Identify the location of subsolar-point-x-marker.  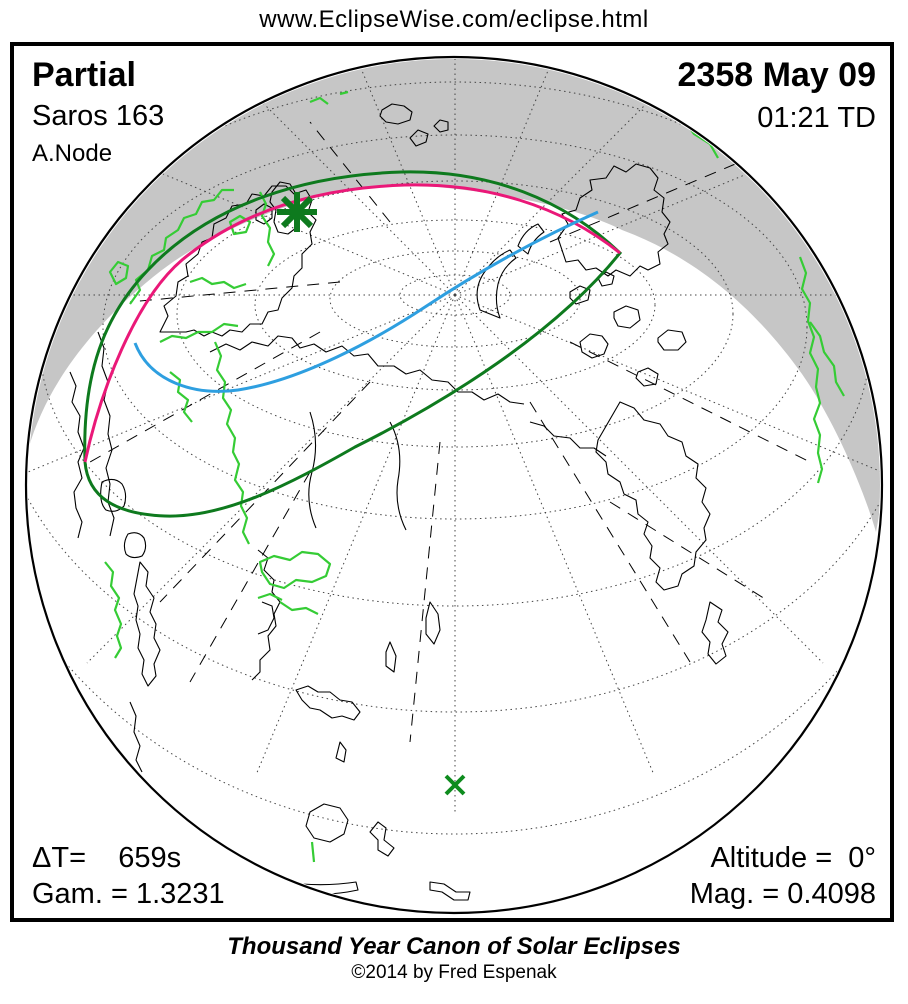
(455, 785).